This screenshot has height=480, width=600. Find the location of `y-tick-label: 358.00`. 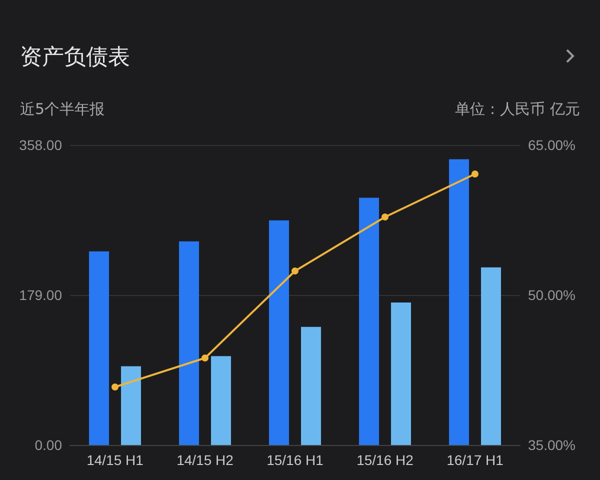

y-tick-label: 358.00 is located at coordinates (40, 145).